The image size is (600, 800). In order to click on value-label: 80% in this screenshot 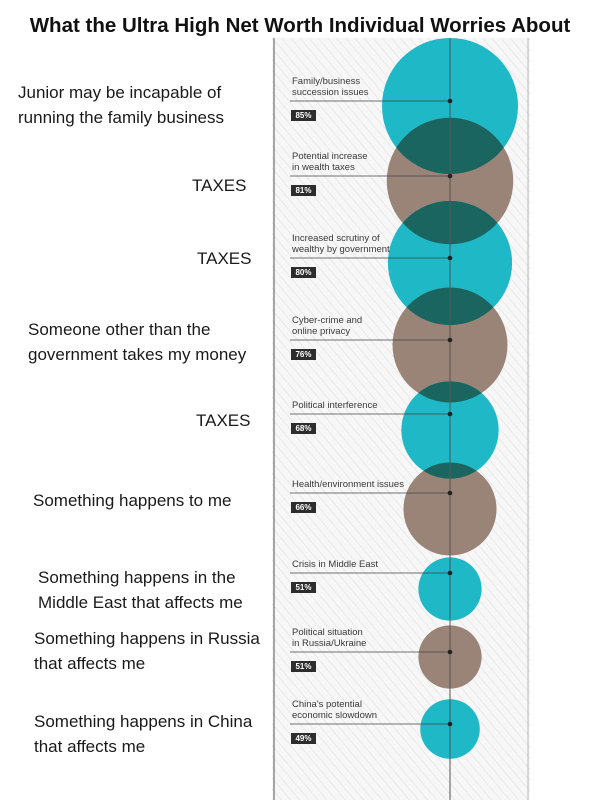, I will do `click(303, 272)`.